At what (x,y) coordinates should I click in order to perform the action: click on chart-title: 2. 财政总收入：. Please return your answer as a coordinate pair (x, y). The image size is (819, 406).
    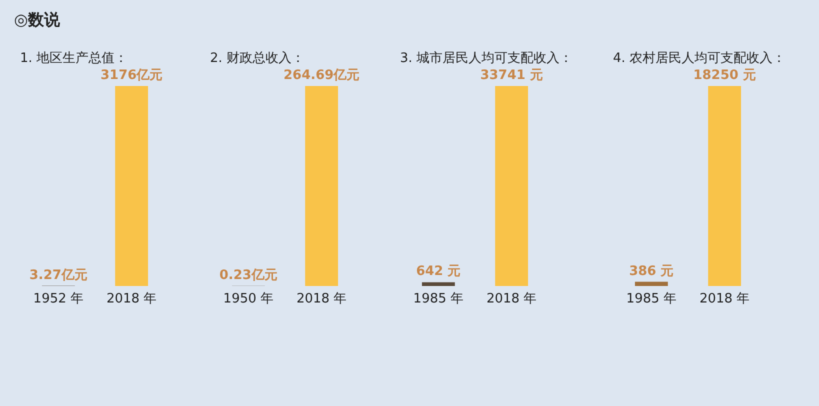
    Looking at the image, I should click on (257, 58).